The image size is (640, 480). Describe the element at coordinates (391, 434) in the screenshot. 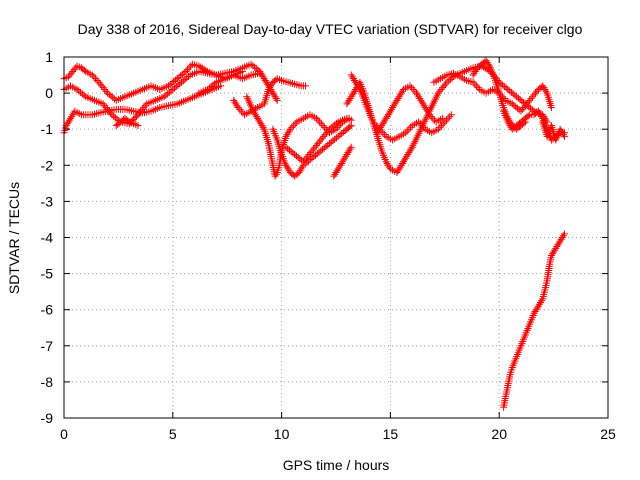

I see `x-tick-label: 15` at that location.